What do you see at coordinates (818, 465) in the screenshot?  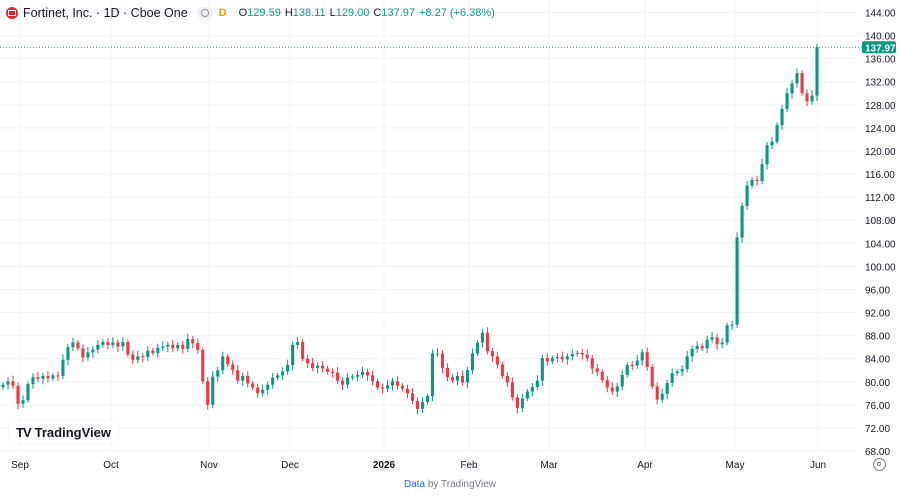 I see `x-tick-label: Jun` at bounding box center [818, 465].